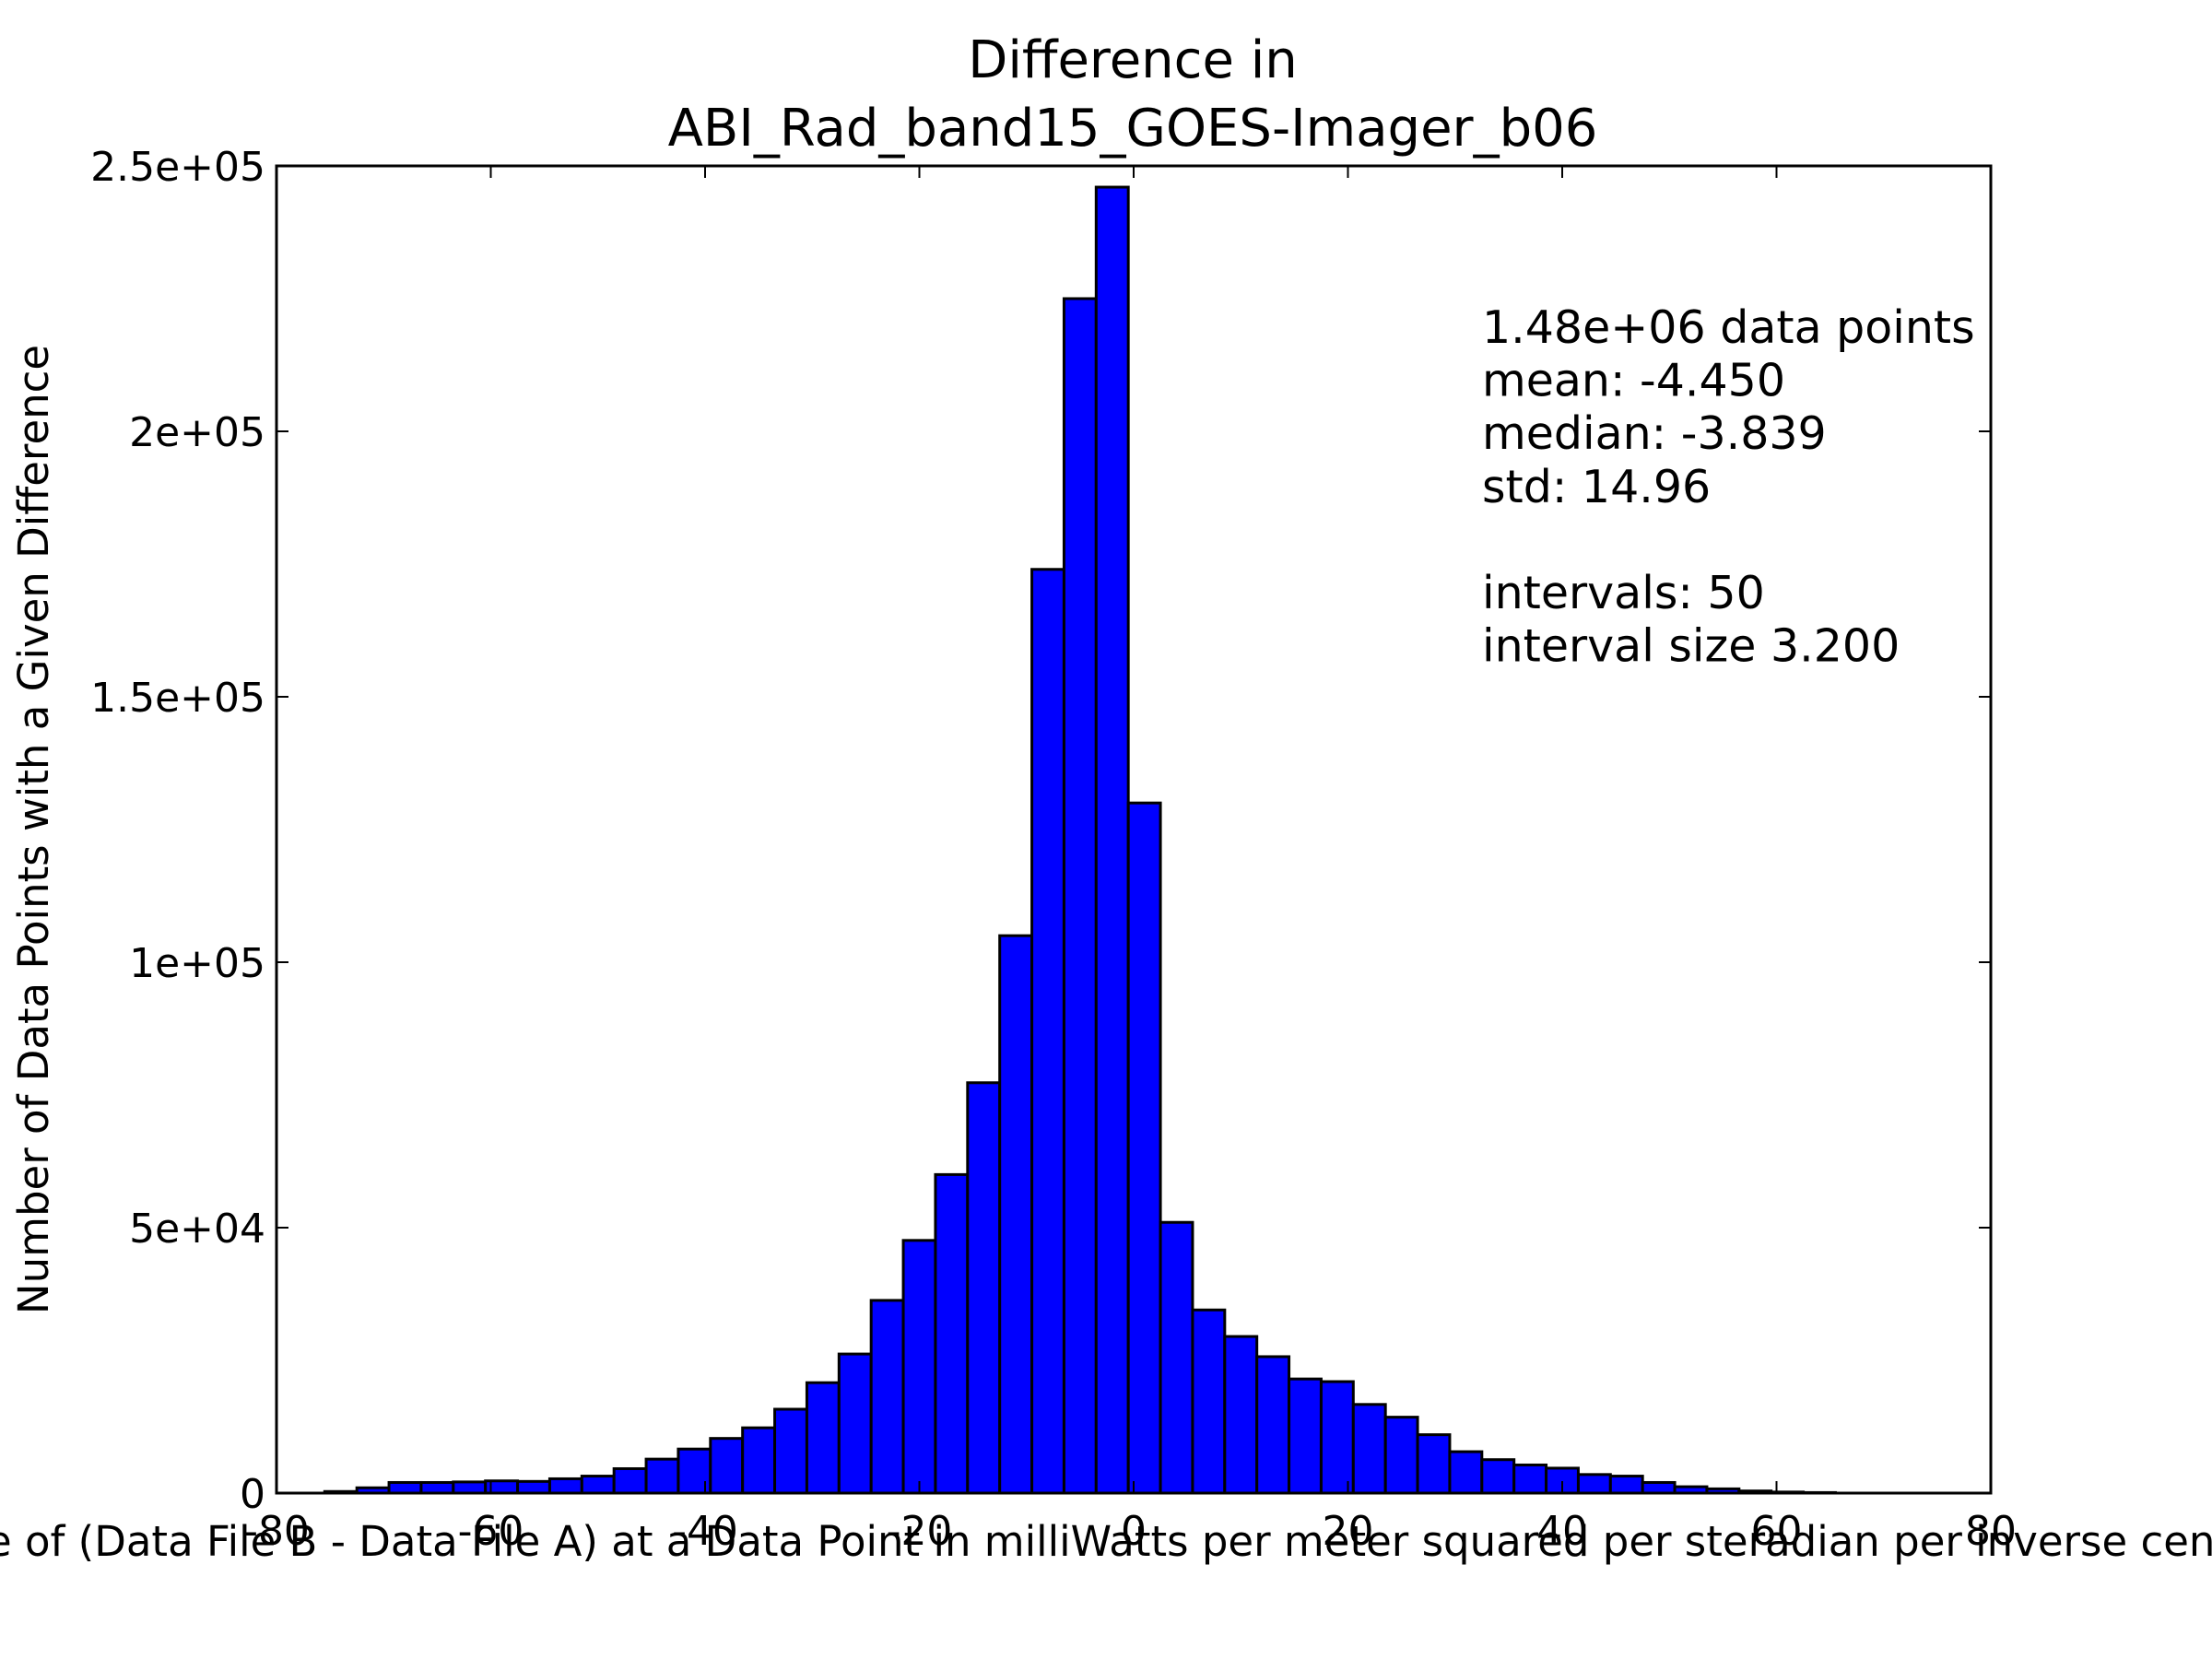 This screenshot has width=2212, height=1659. What do you see at coordinates (197, 963) in the screenshot?
I see `y-tick-label: 1e+05` at bounding box center [197, 963].